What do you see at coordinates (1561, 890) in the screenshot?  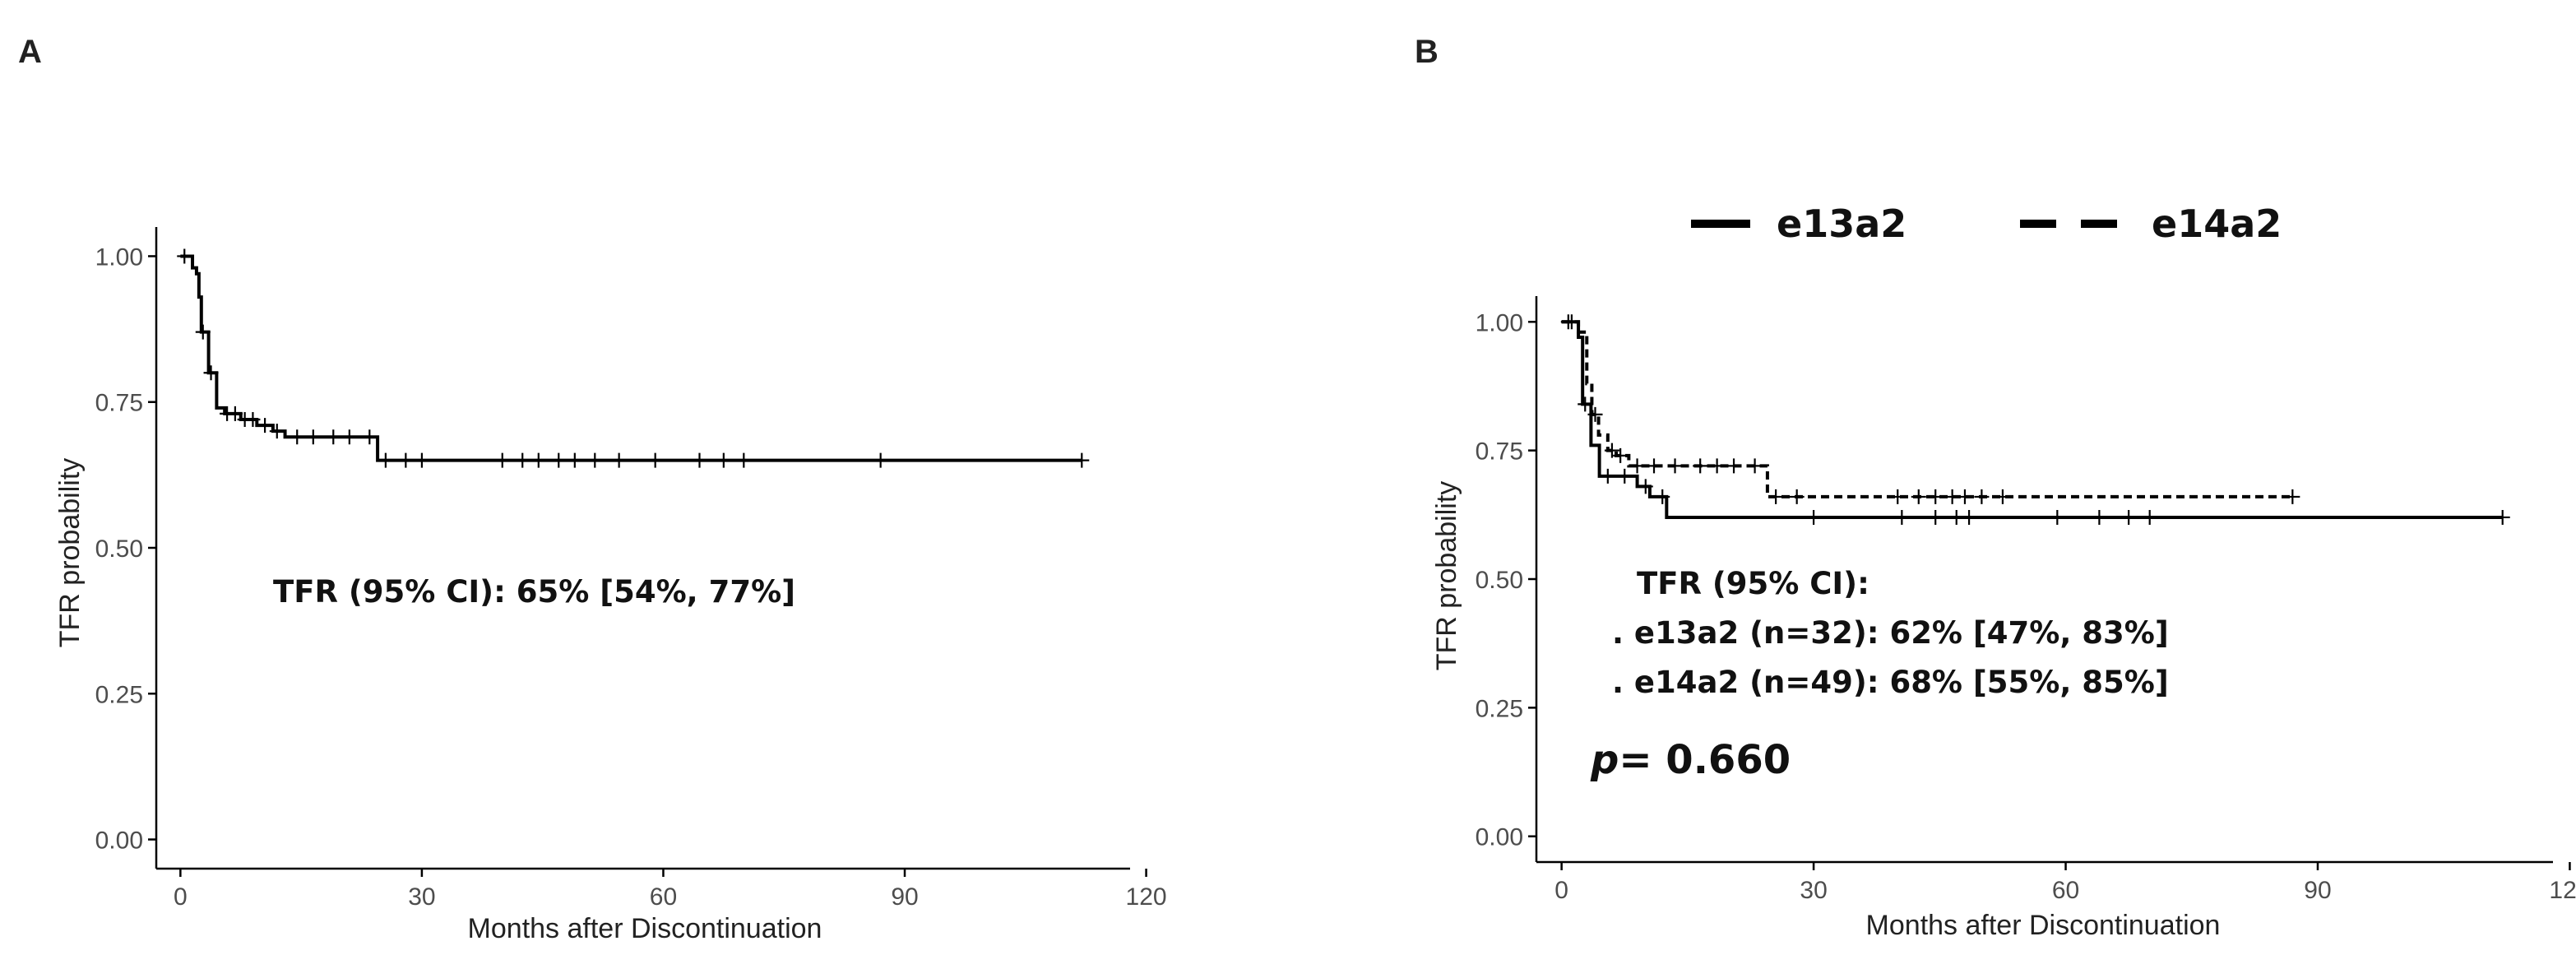 I see `panel-b-x-tick-label: 0` at bounding box center [1561, 890].